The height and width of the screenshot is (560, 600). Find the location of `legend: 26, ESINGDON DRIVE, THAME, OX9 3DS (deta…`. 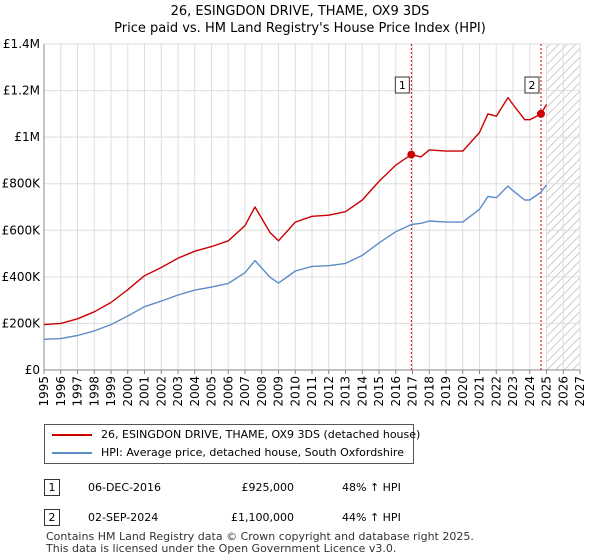

legend: 26, ESINGDON DRIVE, THAME, OX9 3DS (deta… is located at coordinates (232, 444).